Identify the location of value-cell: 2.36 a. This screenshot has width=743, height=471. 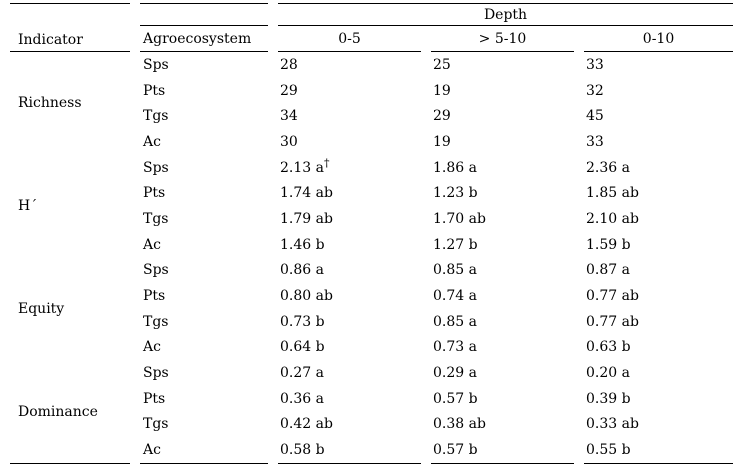
(608, 167).